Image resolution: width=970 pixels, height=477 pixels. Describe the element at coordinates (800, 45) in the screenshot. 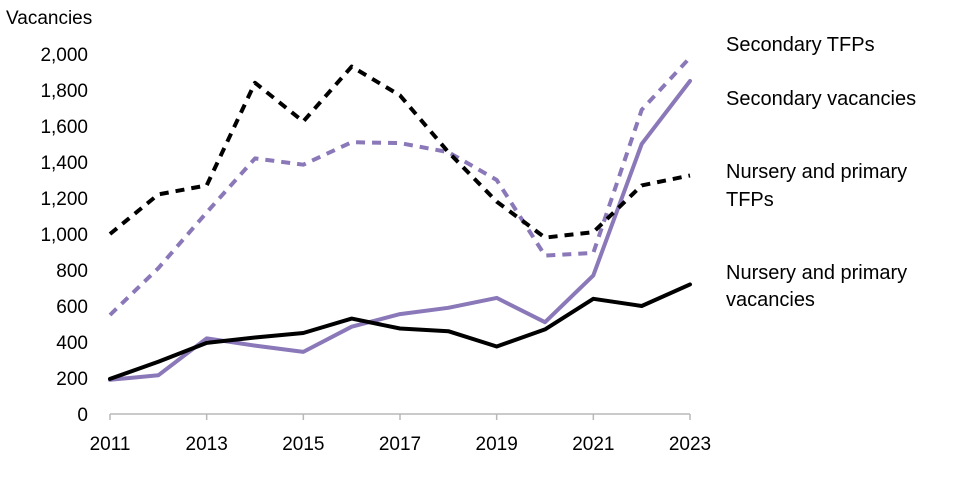

I see `label-secondary-tfps: Secondary TFPs` at that location.